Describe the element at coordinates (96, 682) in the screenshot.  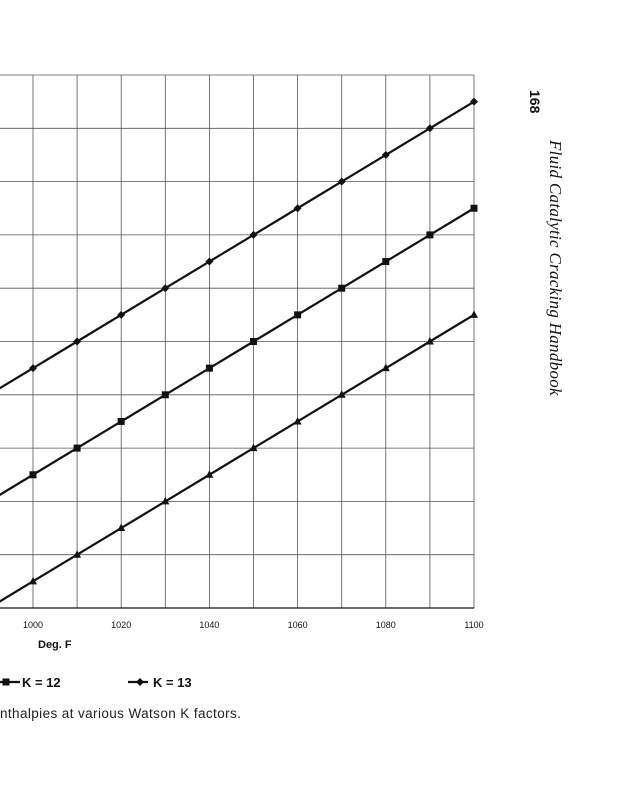
I see `chart-legend: K = 12 K = 13` at that location.